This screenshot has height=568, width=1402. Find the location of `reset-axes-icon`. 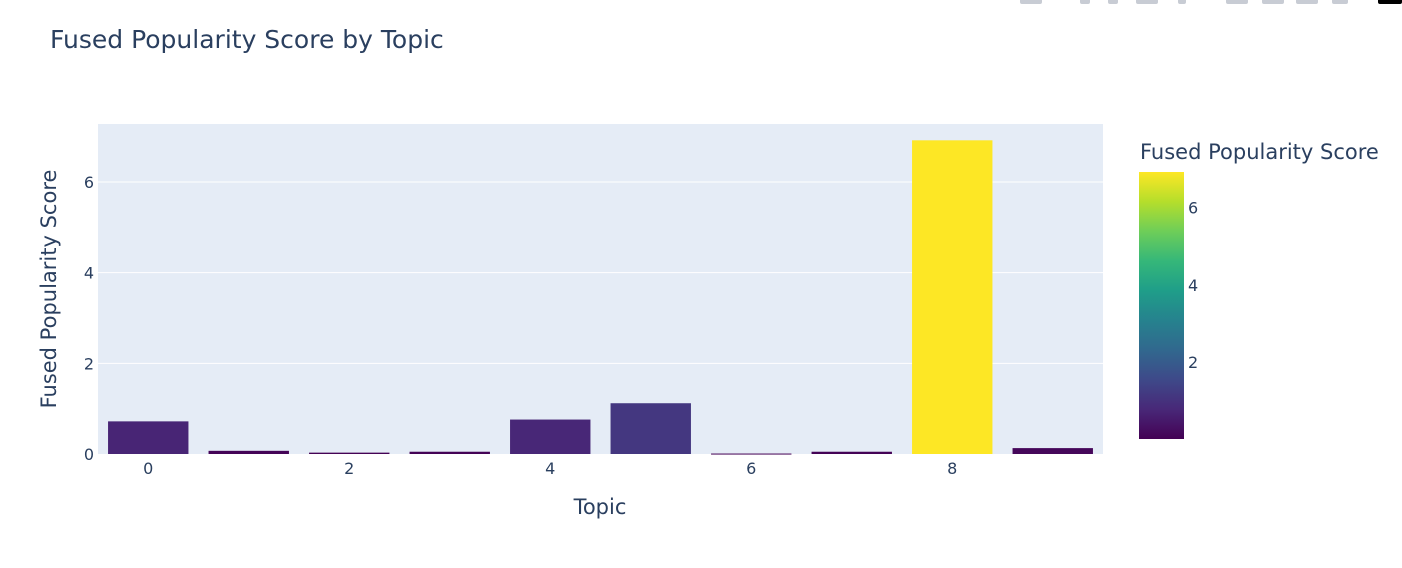

reset-axes-icon is located at coordinates (1340, 2).